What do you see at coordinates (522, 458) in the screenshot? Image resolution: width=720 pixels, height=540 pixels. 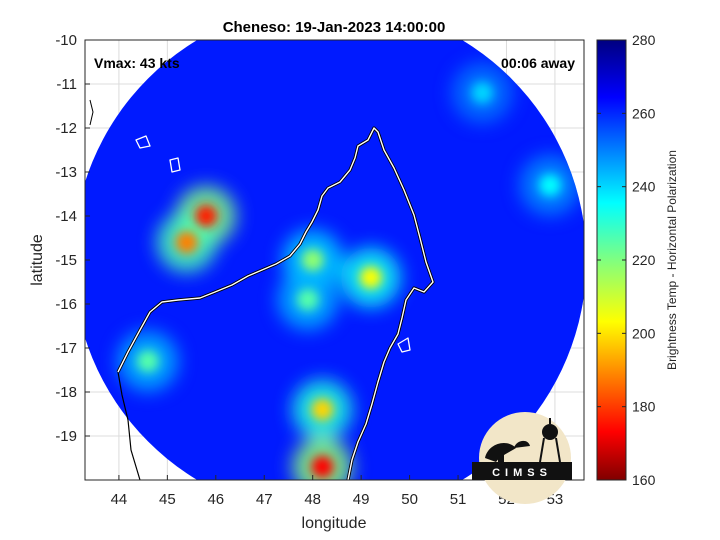 I see `cimss-logo: CIMSS` at bounding box center [522, 458].